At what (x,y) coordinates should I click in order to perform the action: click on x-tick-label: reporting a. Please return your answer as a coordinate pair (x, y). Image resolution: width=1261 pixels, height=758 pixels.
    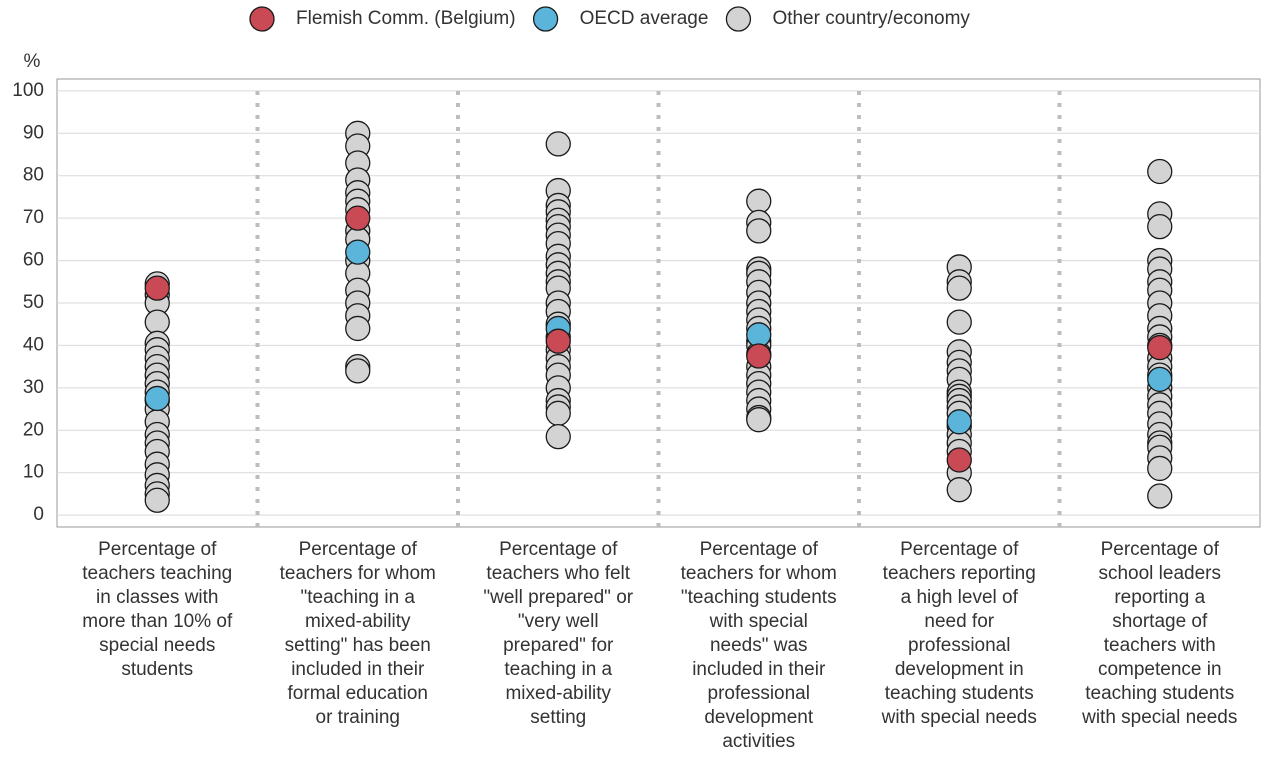
    Looking at the image, I should click on (1159, 597).